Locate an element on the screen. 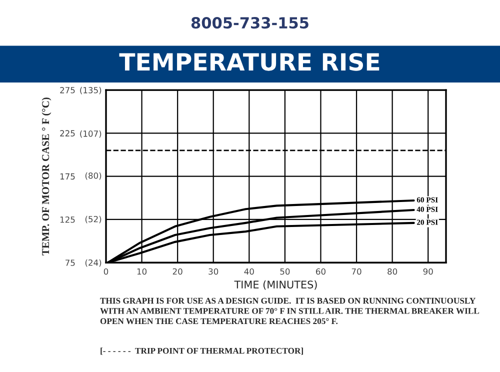 The height and width of the screenshot is (372, 500). y2-tick-label: (107) is located at coordinates (91, 134).